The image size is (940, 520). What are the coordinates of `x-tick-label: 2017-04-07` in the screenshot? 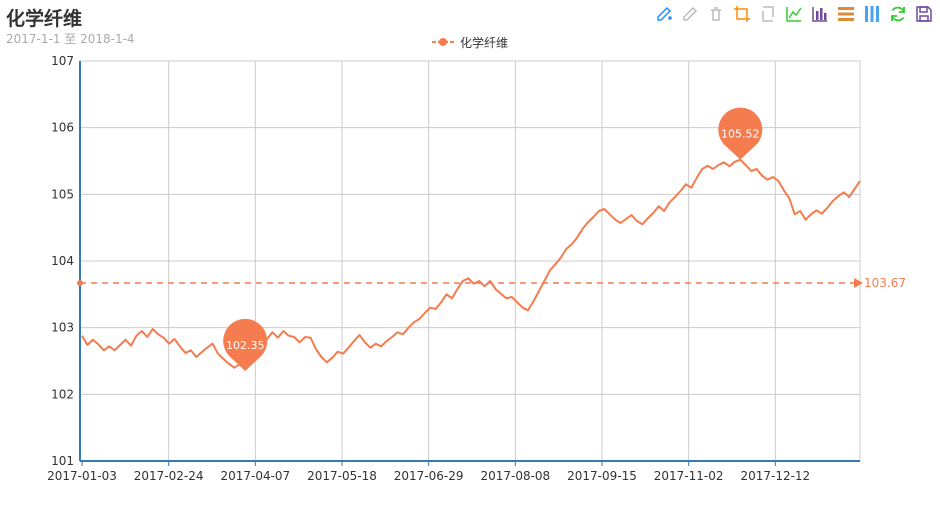 It's located at (255, 476).